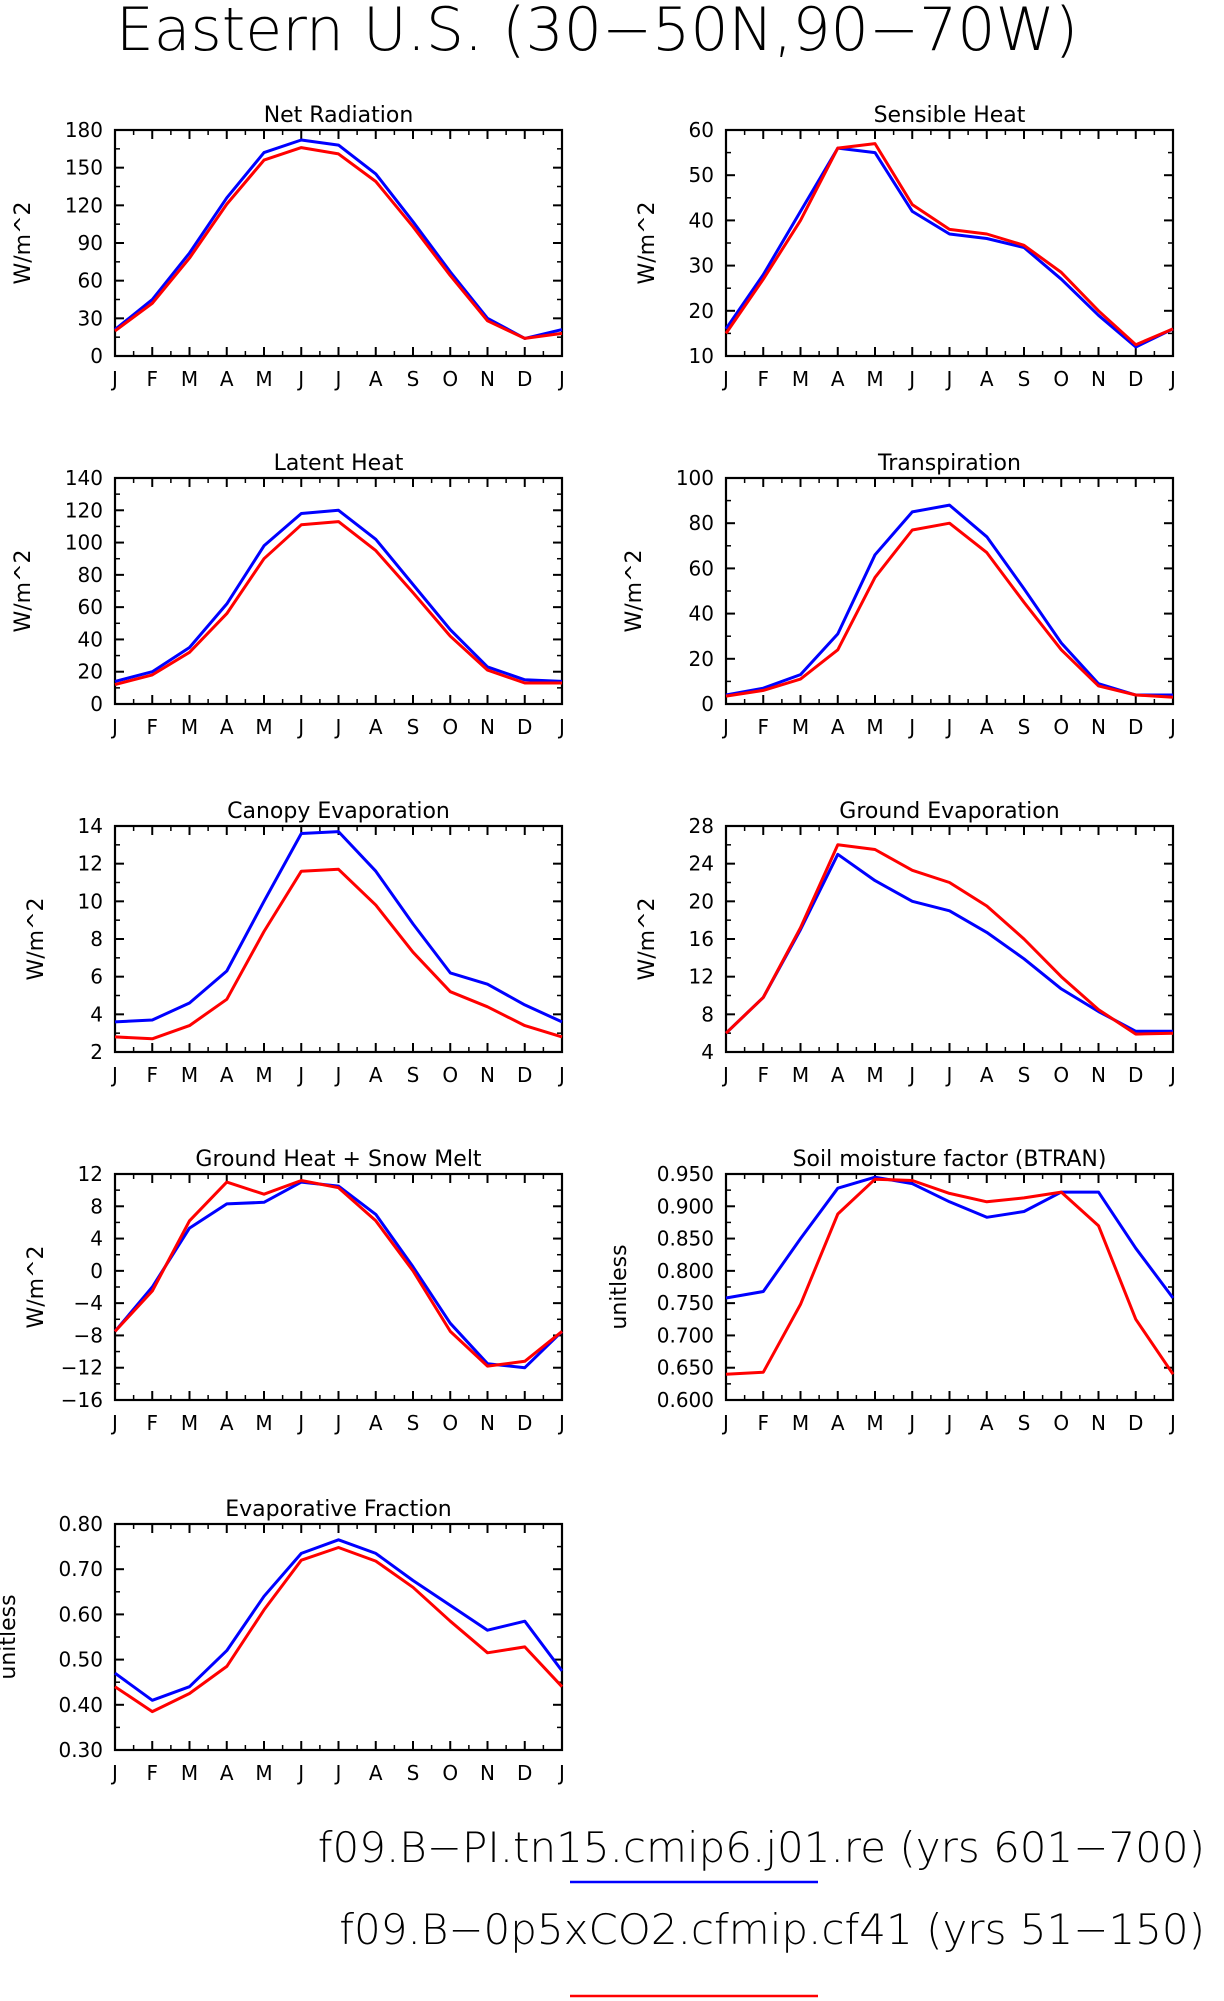 The image size is (1224, 2001). I want to click on y-tick-label: 2, so click(96, 1052).